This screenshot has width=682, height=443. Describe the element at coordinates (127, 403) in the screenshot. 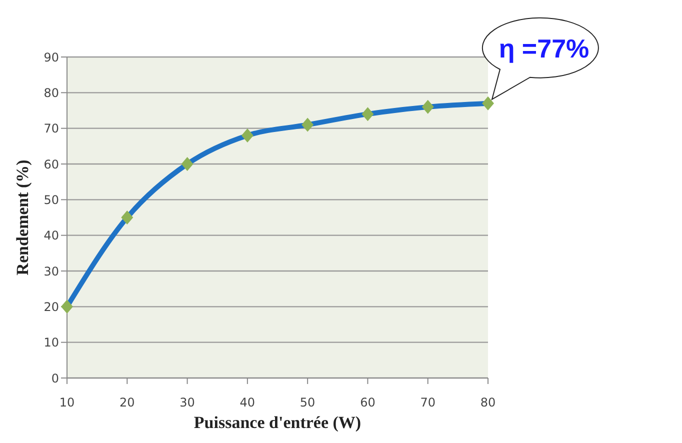

I see `x-tick-label: 20` at that location.